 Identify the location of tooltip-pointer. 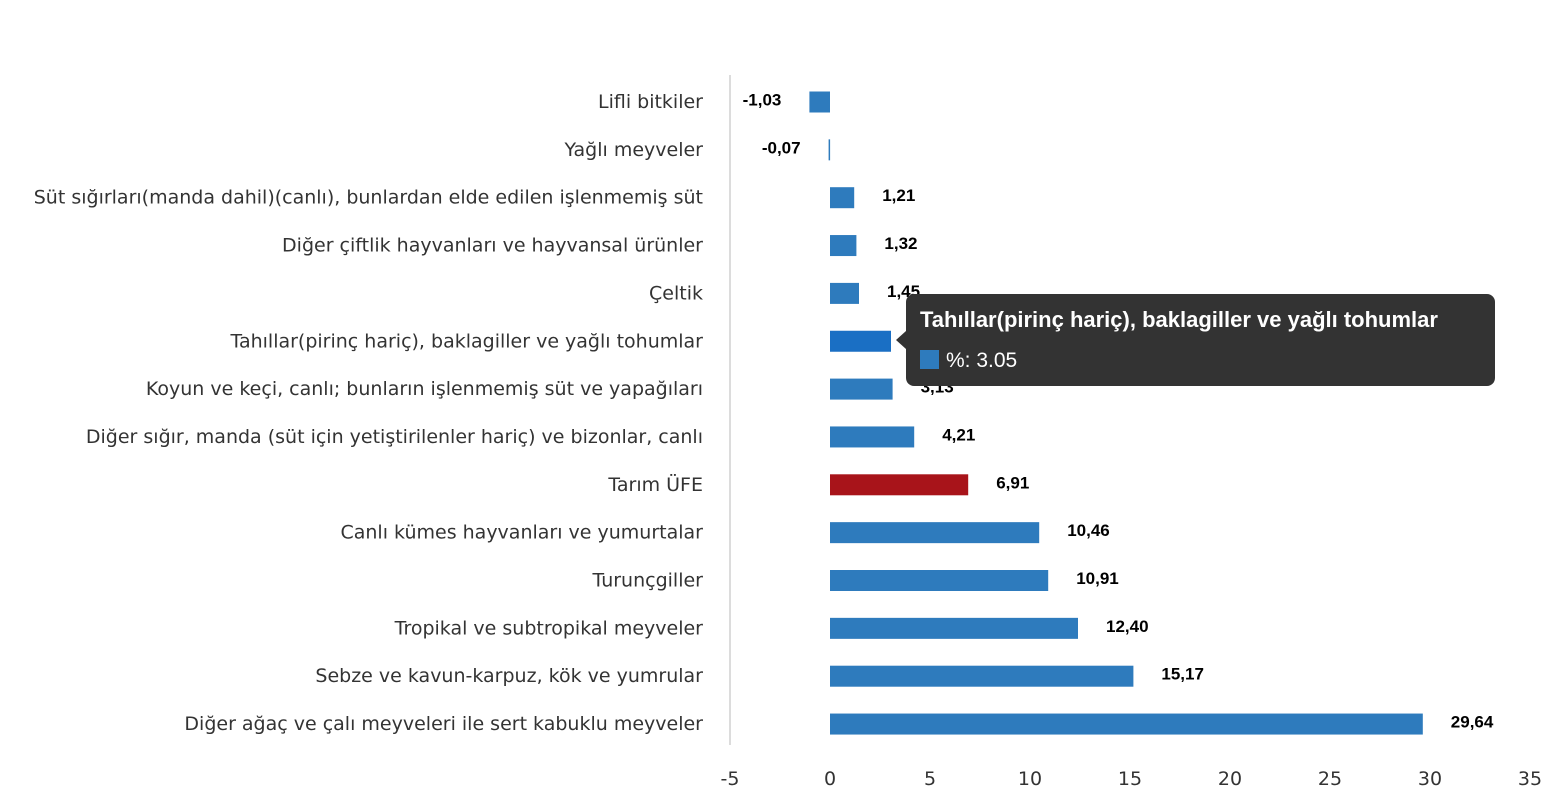
(901, 340).